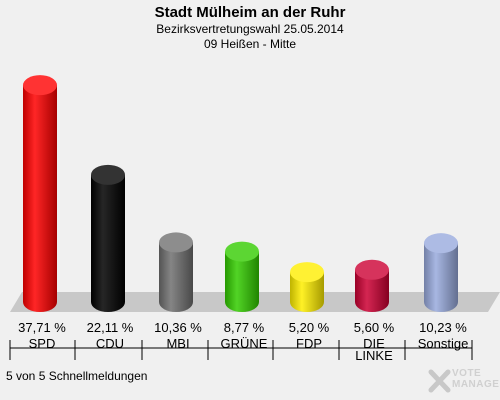 The image size is (500, 400). What do you see at coordinates (110, 343) in the screenshot?
I see `category-label: CDU` at bounding box center [110, 343].